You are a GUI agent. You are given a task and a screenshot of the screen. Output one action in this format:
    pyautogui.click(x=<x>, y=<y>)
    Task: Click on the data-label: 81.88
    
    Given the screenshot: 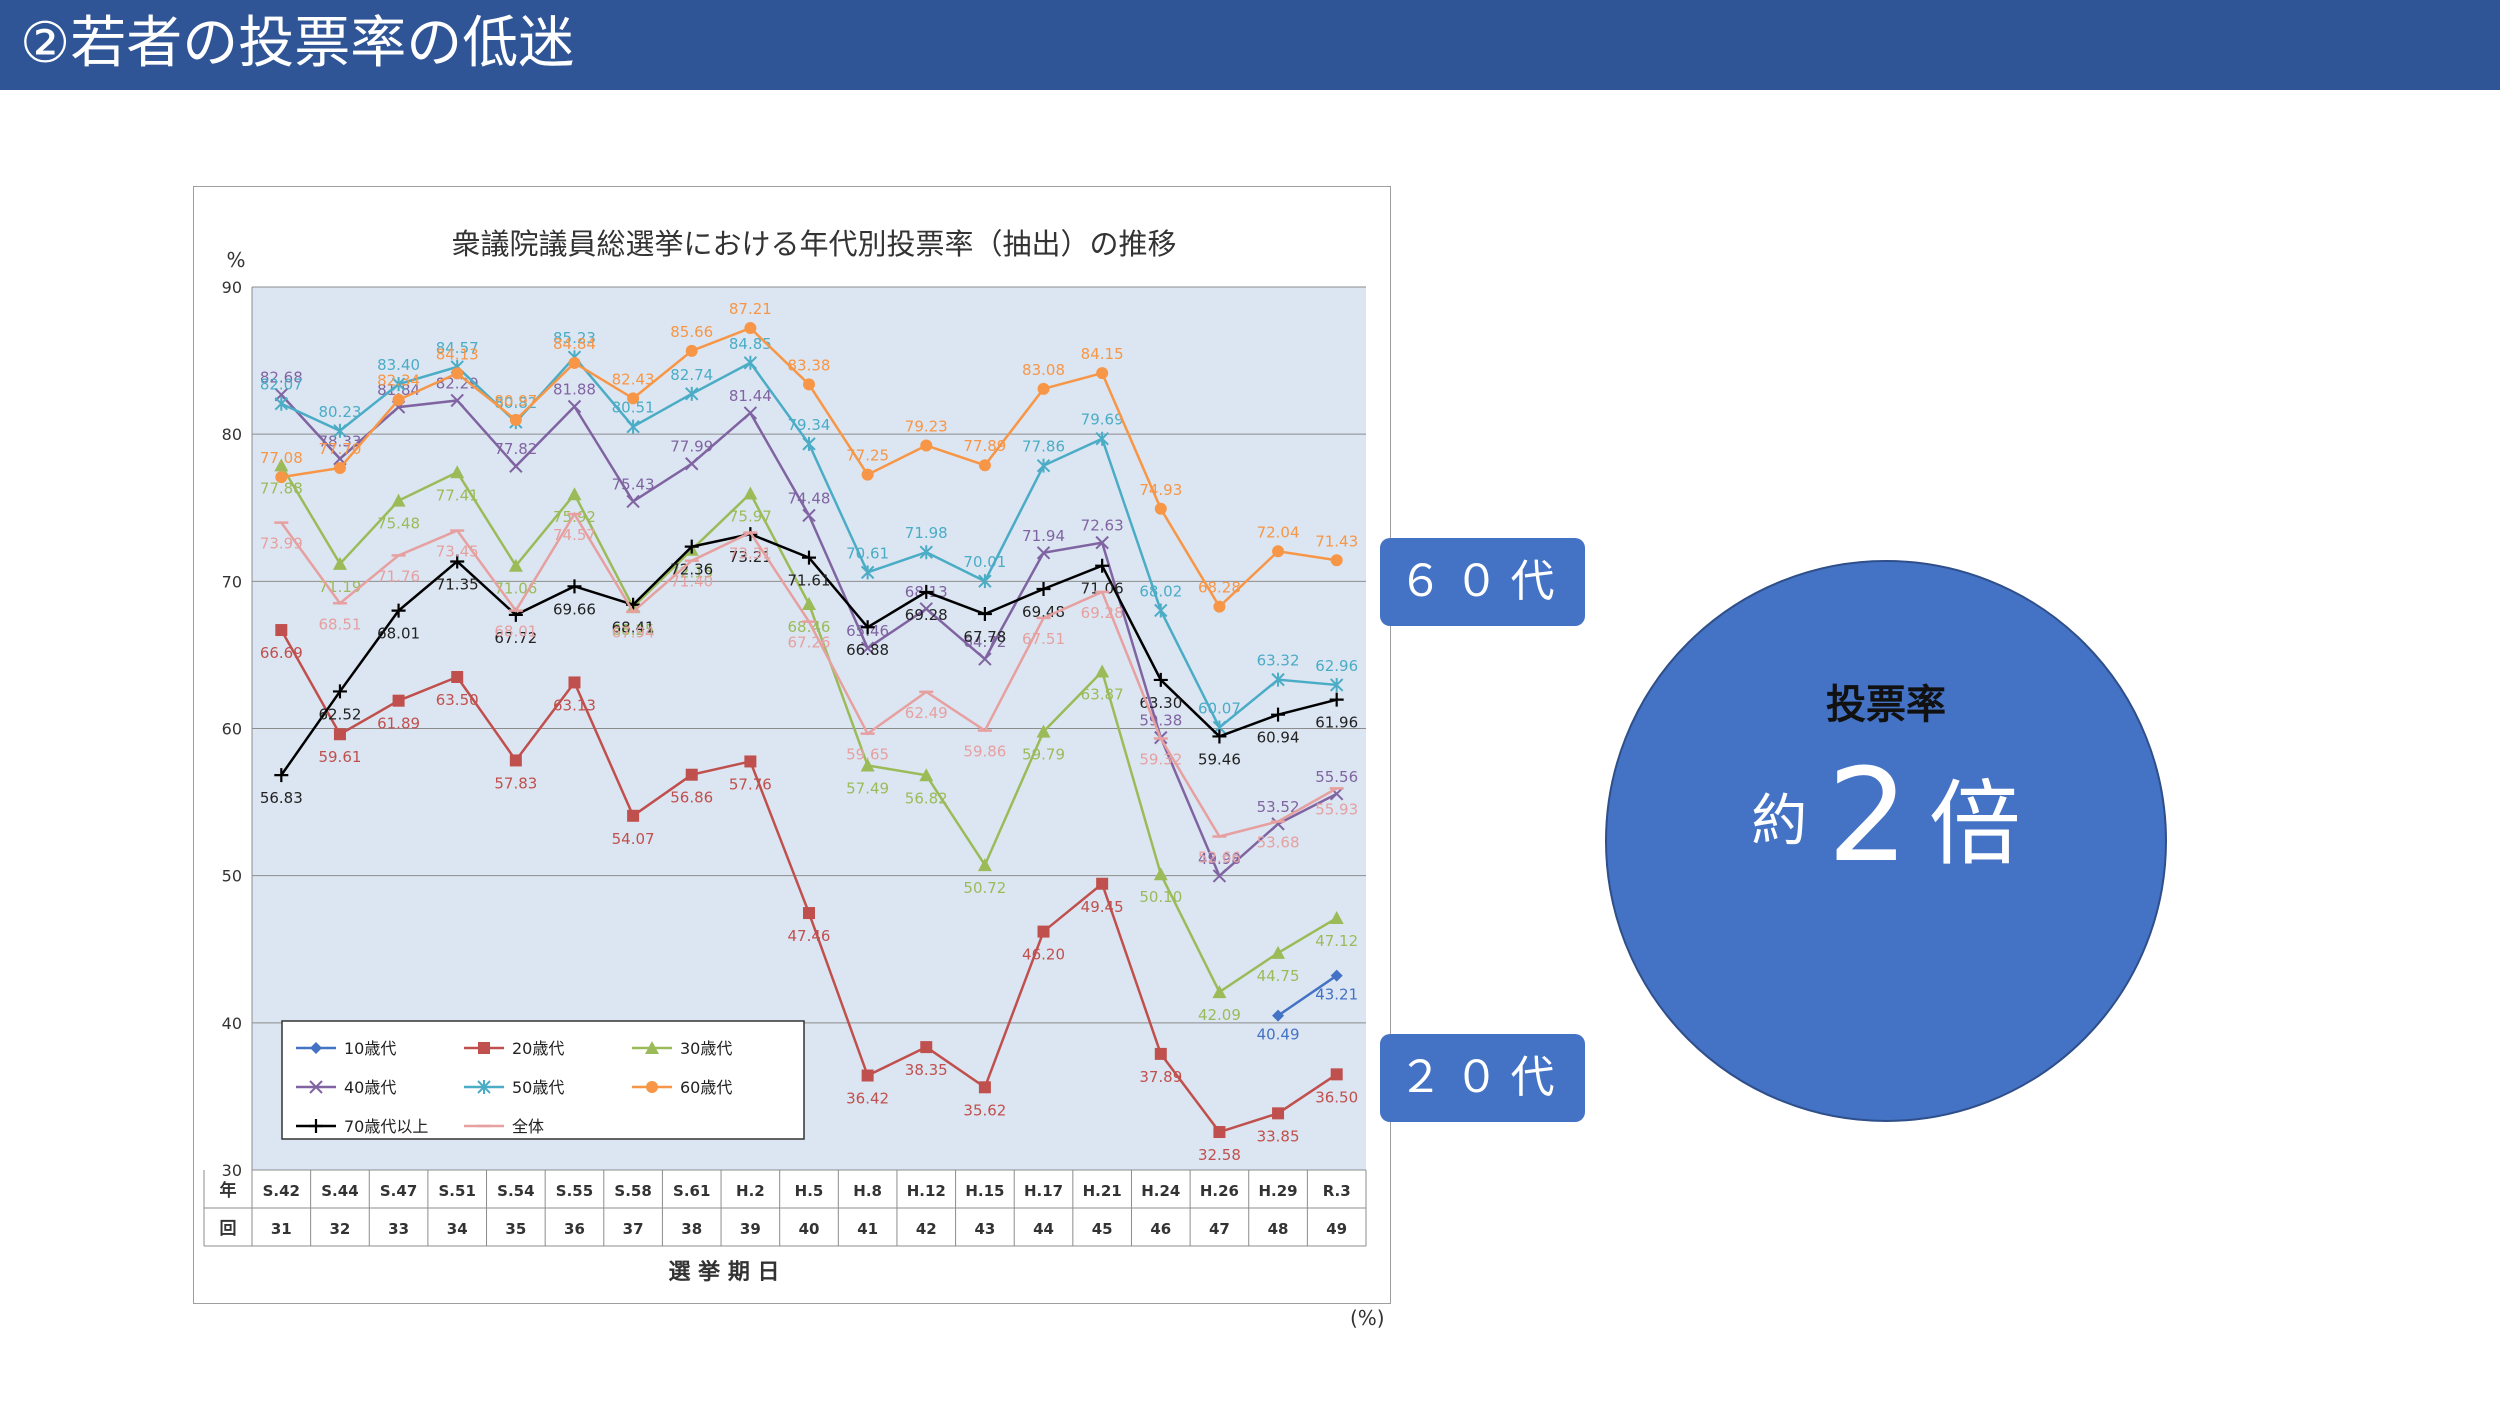 What is the action you would take?
    pyautogui.click(x=574, y=389)
    